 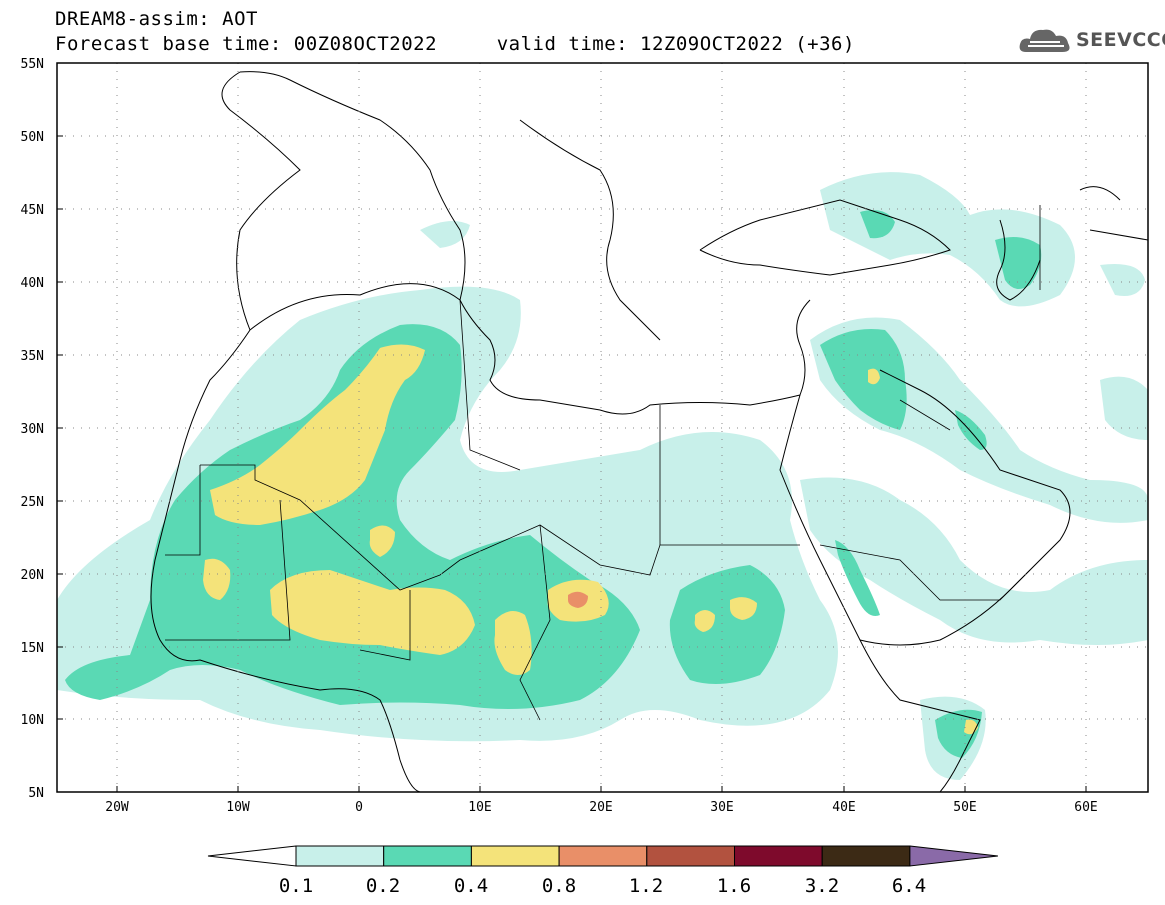 I want to click on lon-label: 30E, so click(x=721, y=807).